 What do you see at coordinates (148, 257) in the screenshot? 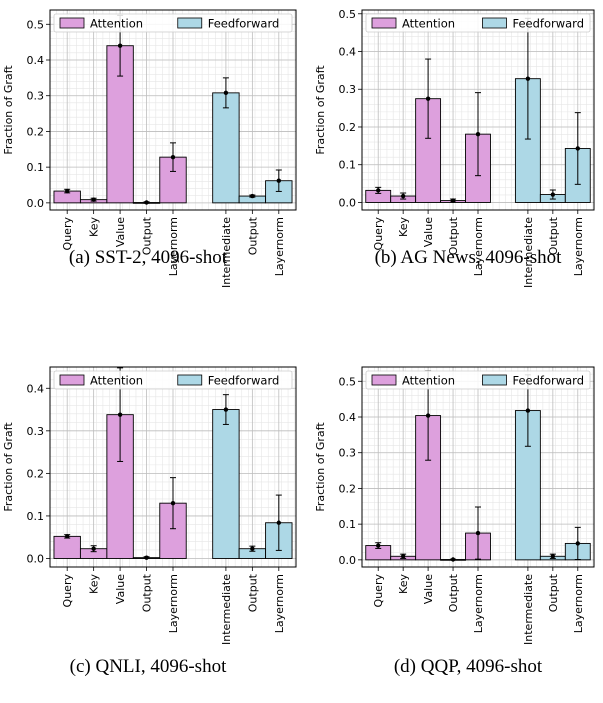
I see `panel-caption: (a) SST-2, 4096-shot` at bounding box center [148, 257].